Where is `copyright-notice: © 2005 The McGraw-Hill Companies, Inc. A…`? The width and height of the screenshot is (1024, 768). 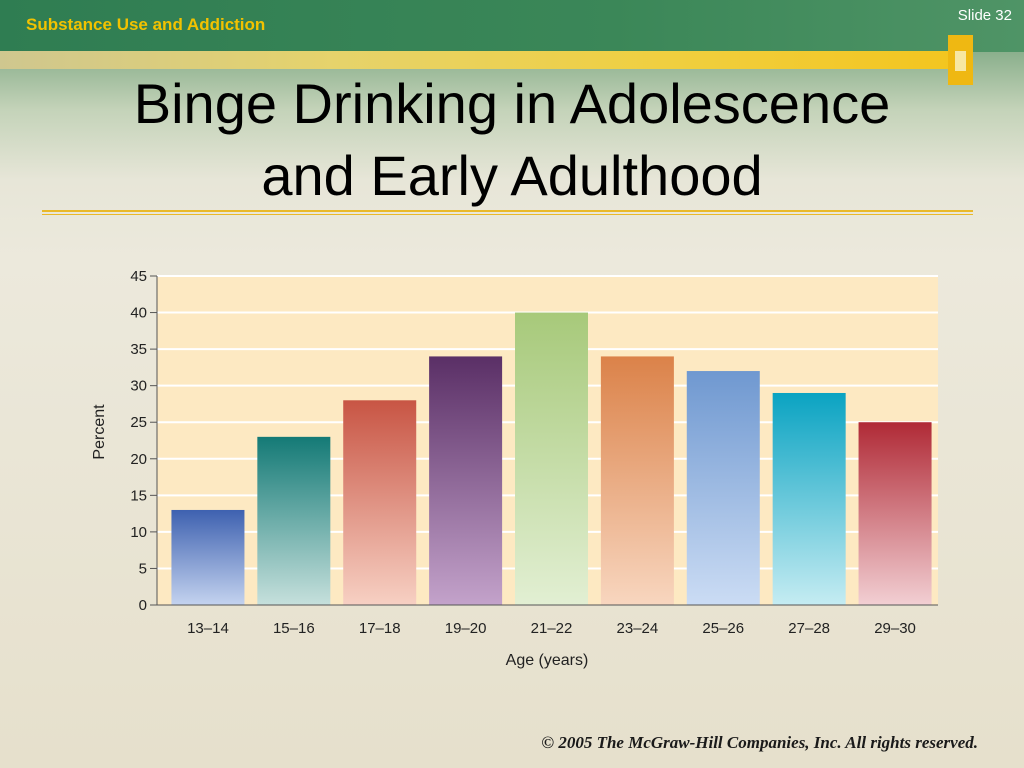 copyright-notice: © 2005 The McGraw-Hill Companies, Inc. A… is located at coordinates (759, 742).